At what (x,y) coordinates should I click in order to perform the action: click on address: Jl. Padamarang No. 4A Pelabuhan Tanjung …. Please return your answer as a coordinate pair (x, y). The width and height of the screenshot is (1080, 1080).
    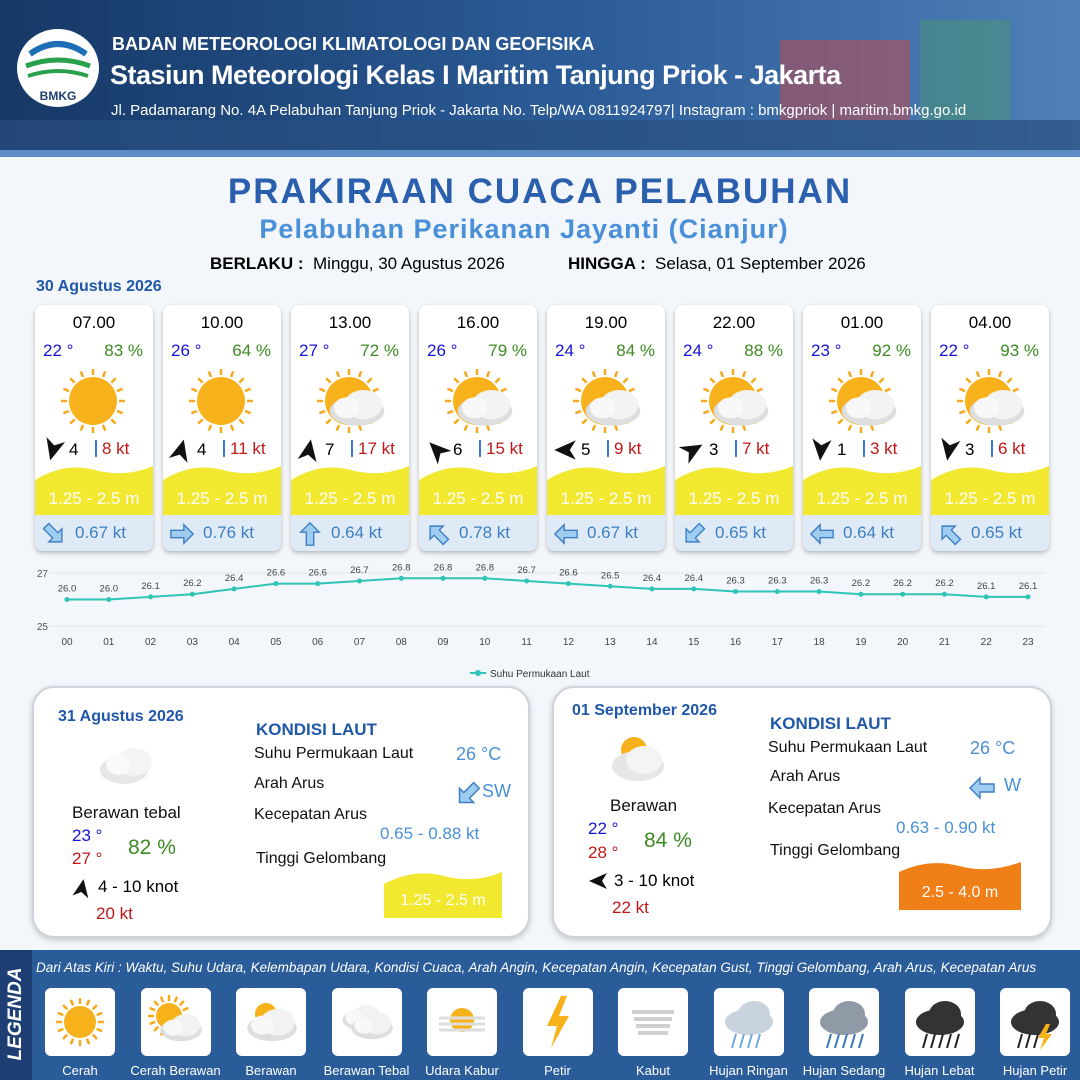
    Looking at the image, I should click on (539, 110).